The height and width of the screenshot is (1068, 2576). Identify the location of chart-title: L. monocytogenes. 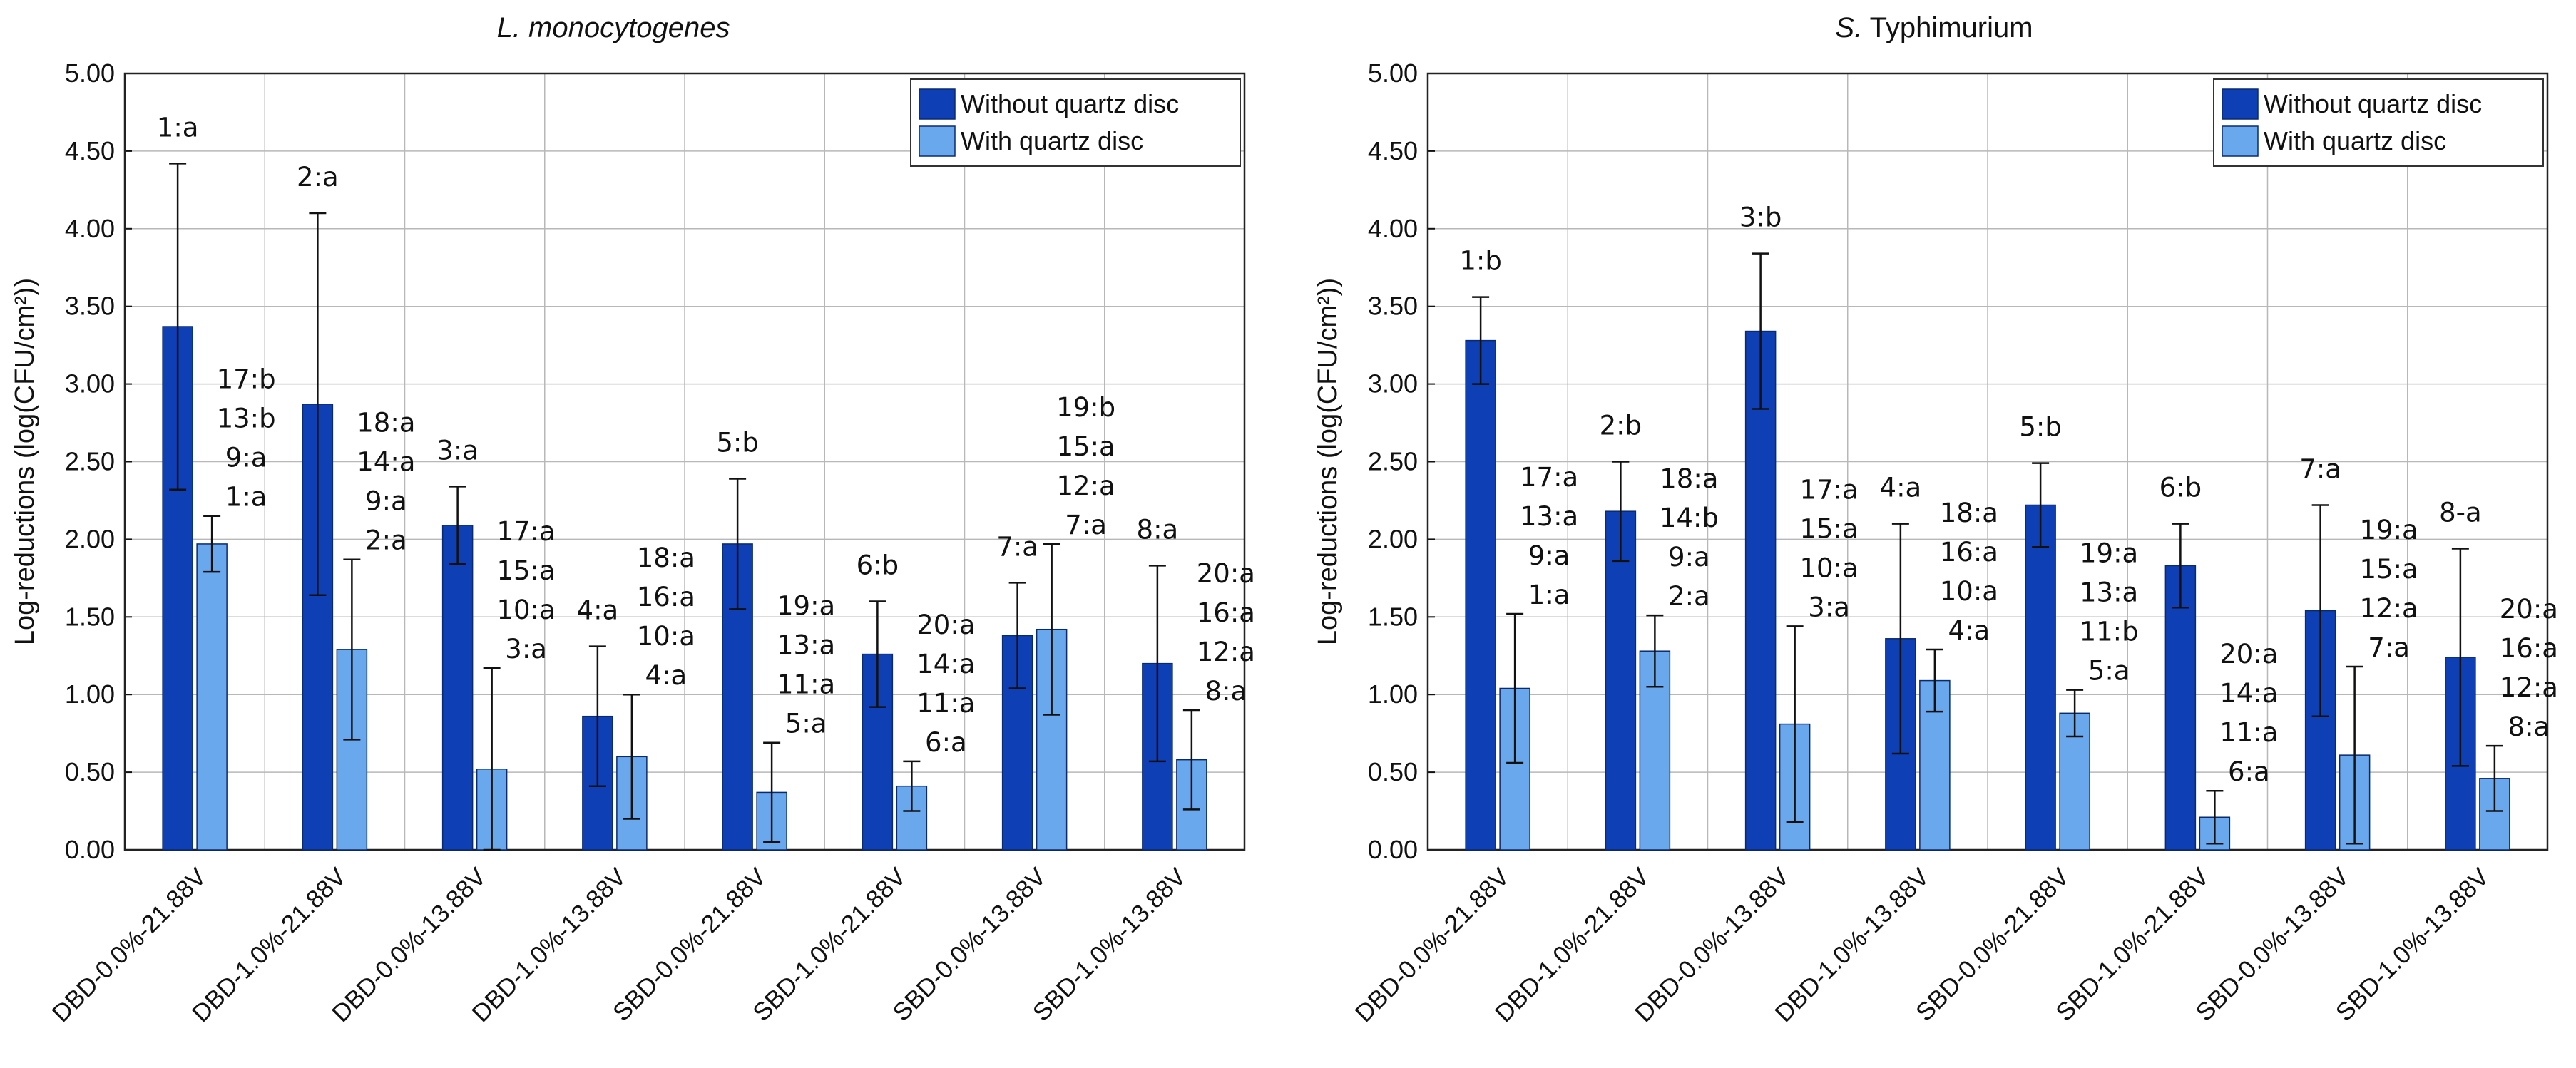
(613, 28).